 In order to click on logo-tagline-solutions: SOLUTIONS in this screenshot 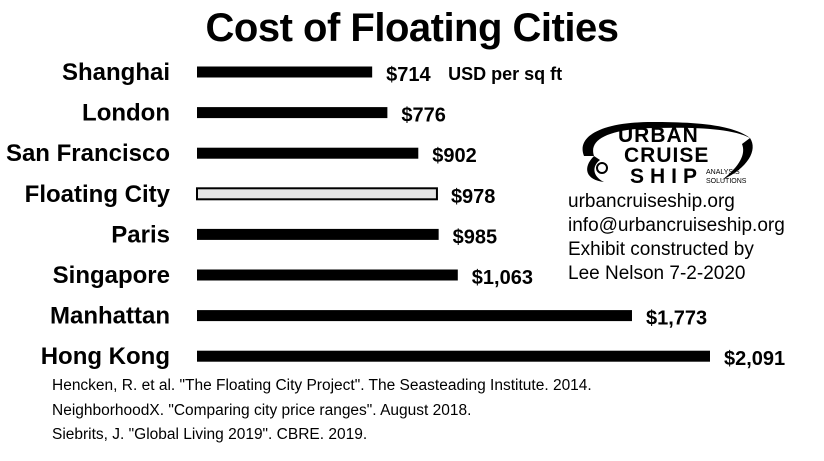, I will do `click(726, 181)`.